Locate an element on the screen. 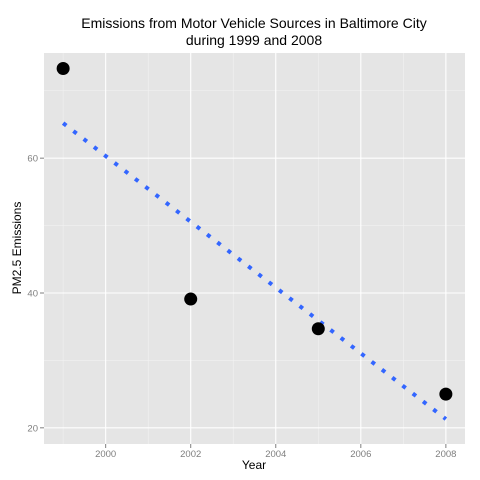  x-axis: 2000 2002 2004 2006 2008 is located at coordinates (275, 452).